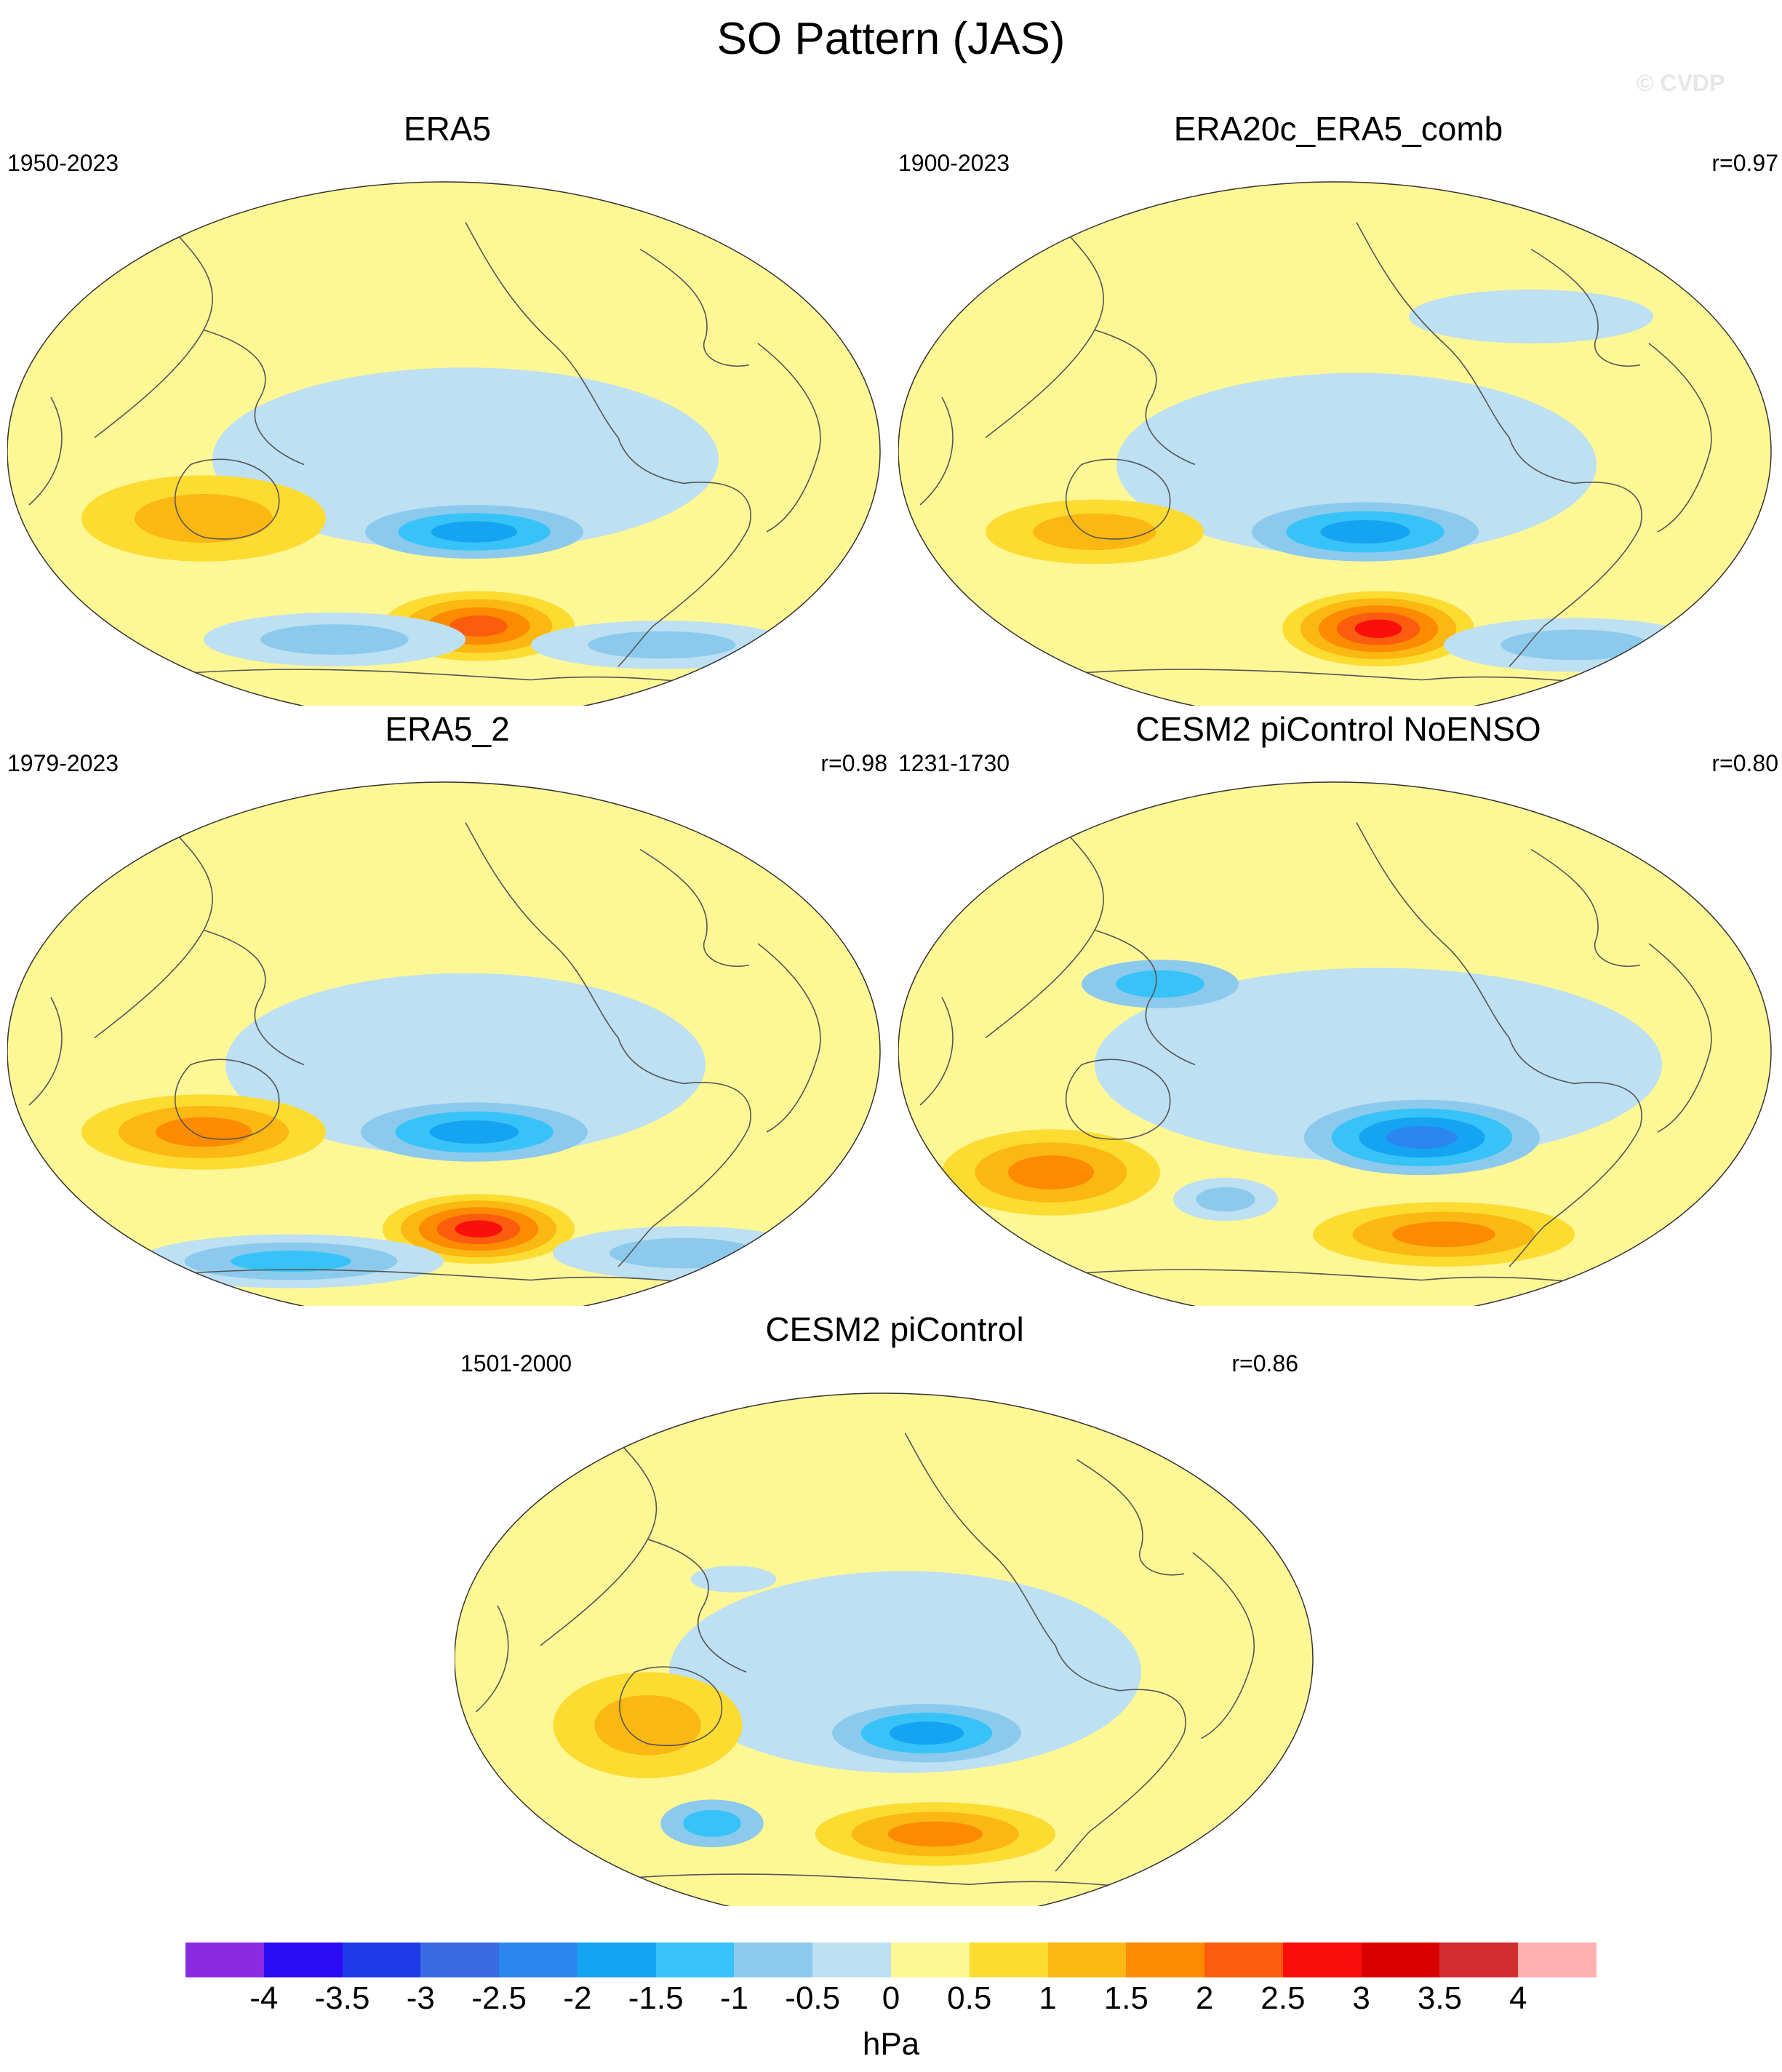  I want to click on colorbar-tick-label: 2.5, so click(1283, 1998).